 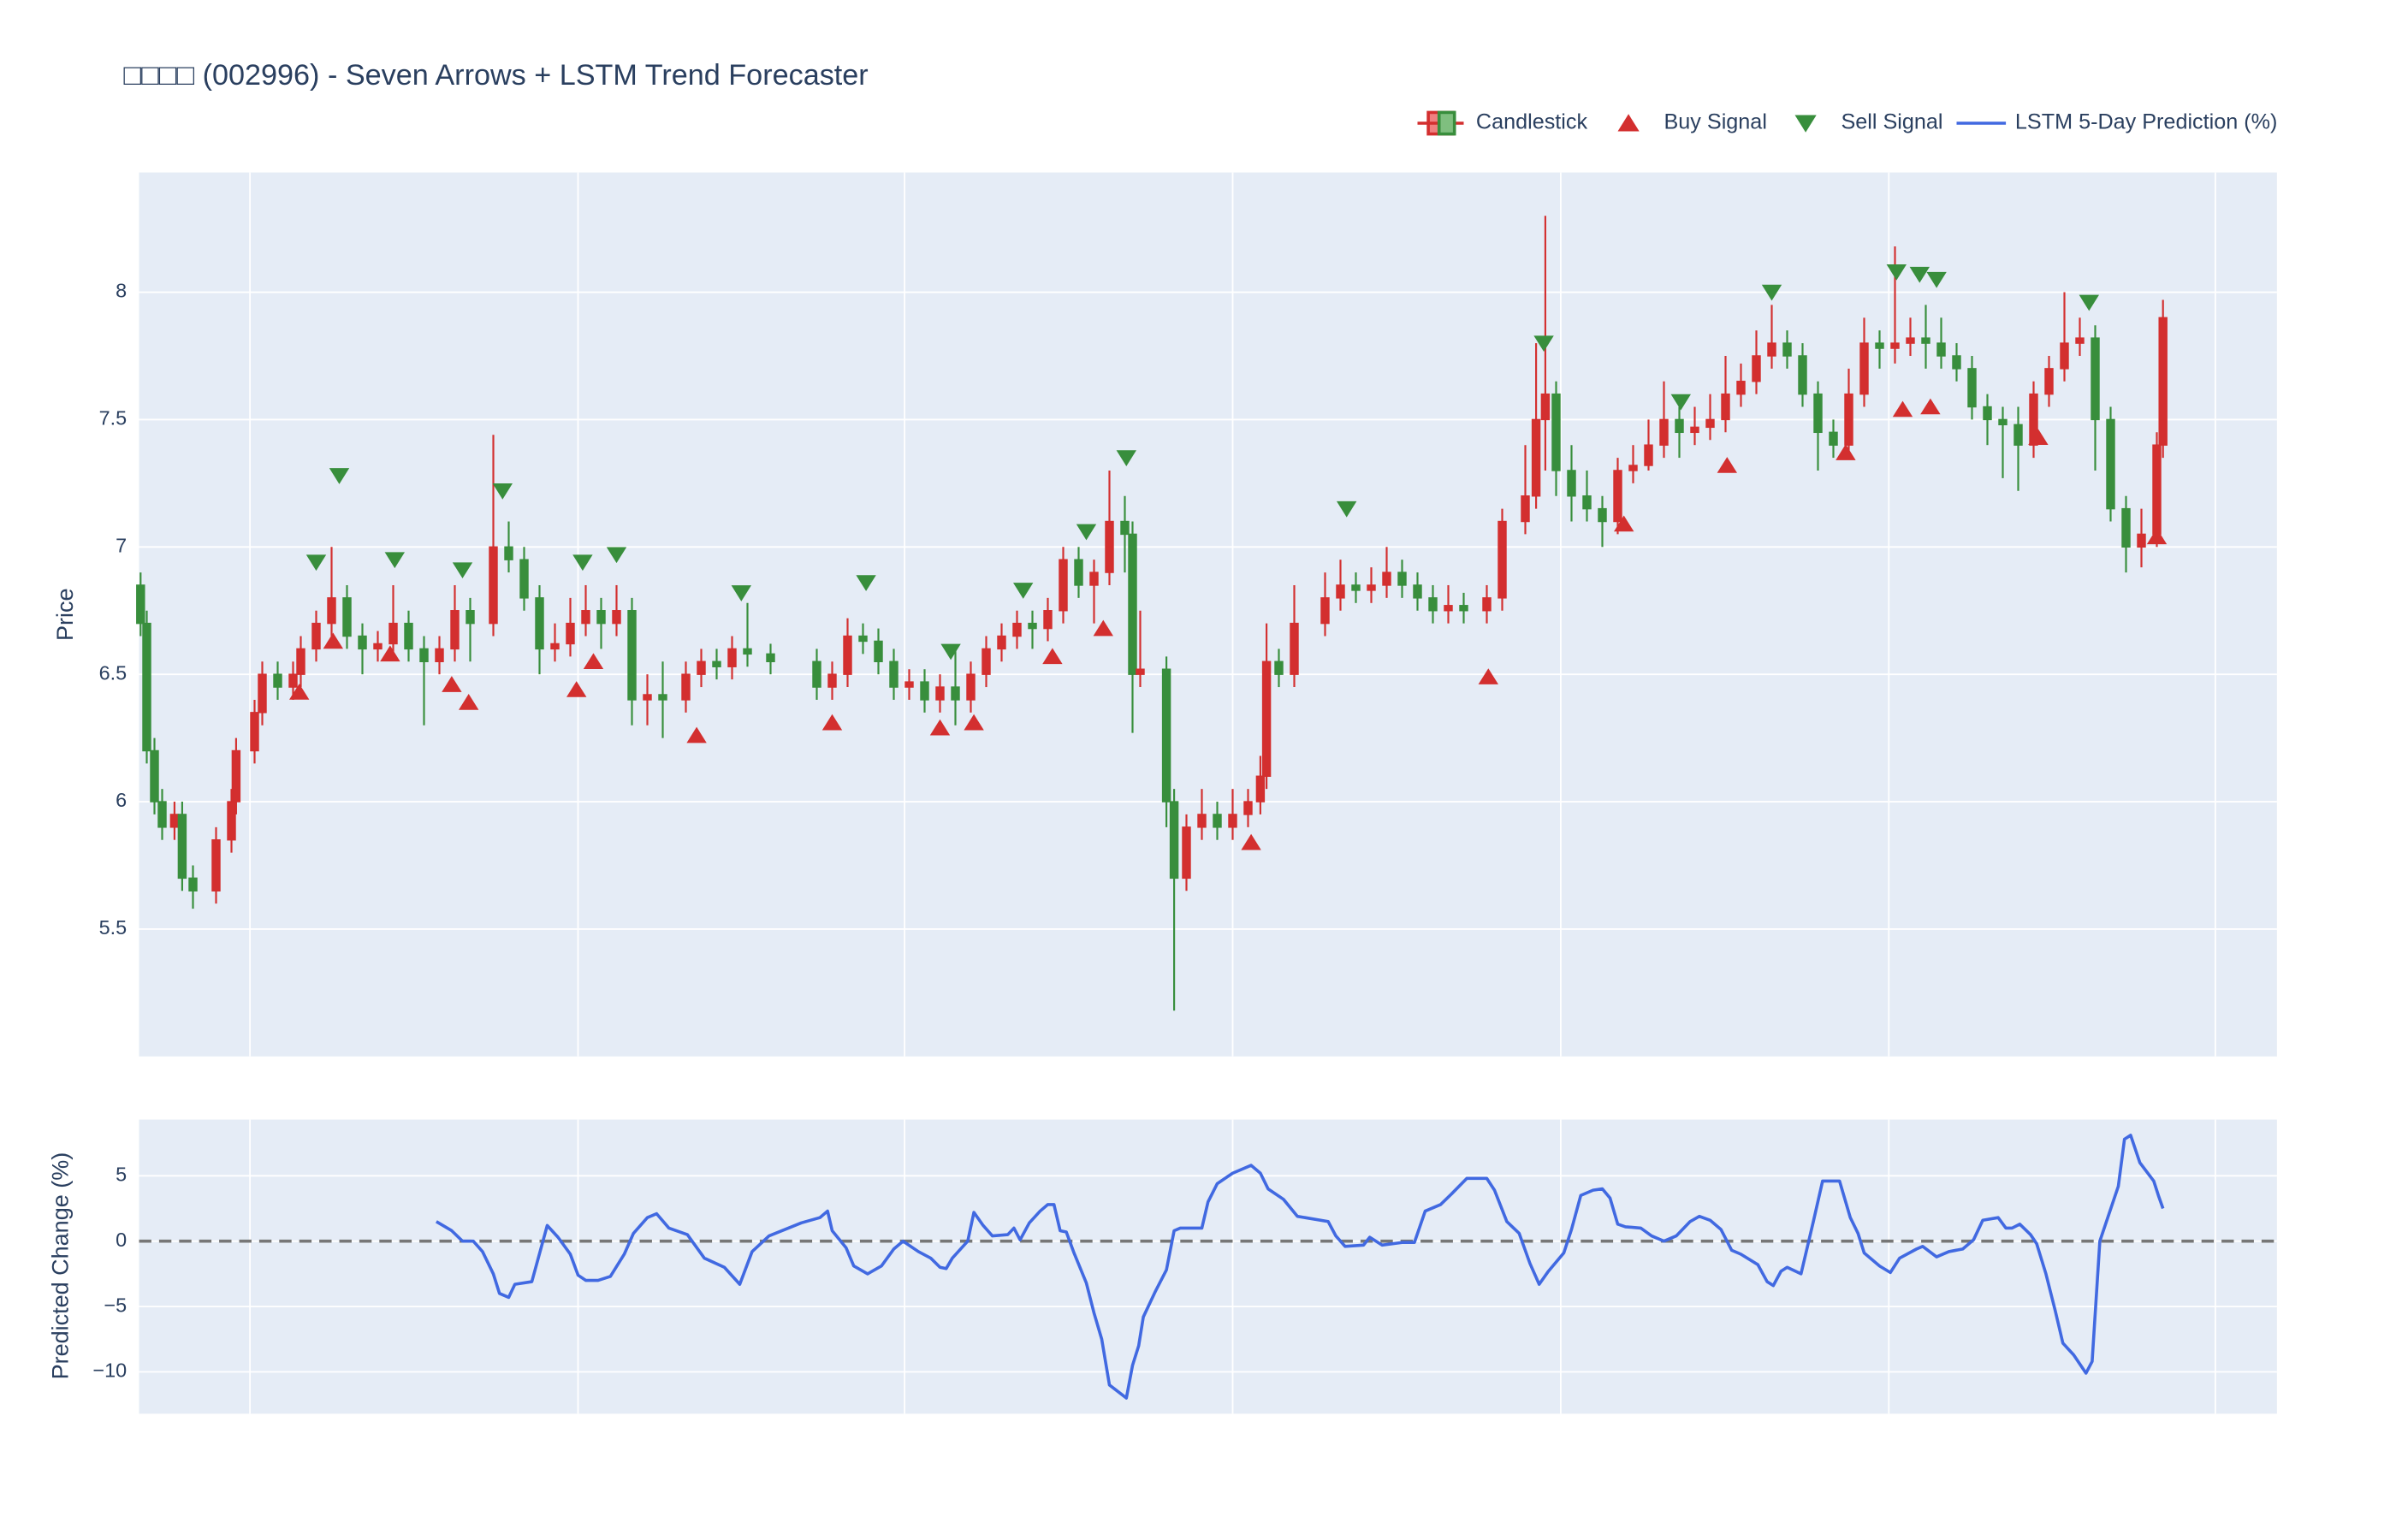 I want to click on y-tick-label: 6, so click(x=122, y=800).